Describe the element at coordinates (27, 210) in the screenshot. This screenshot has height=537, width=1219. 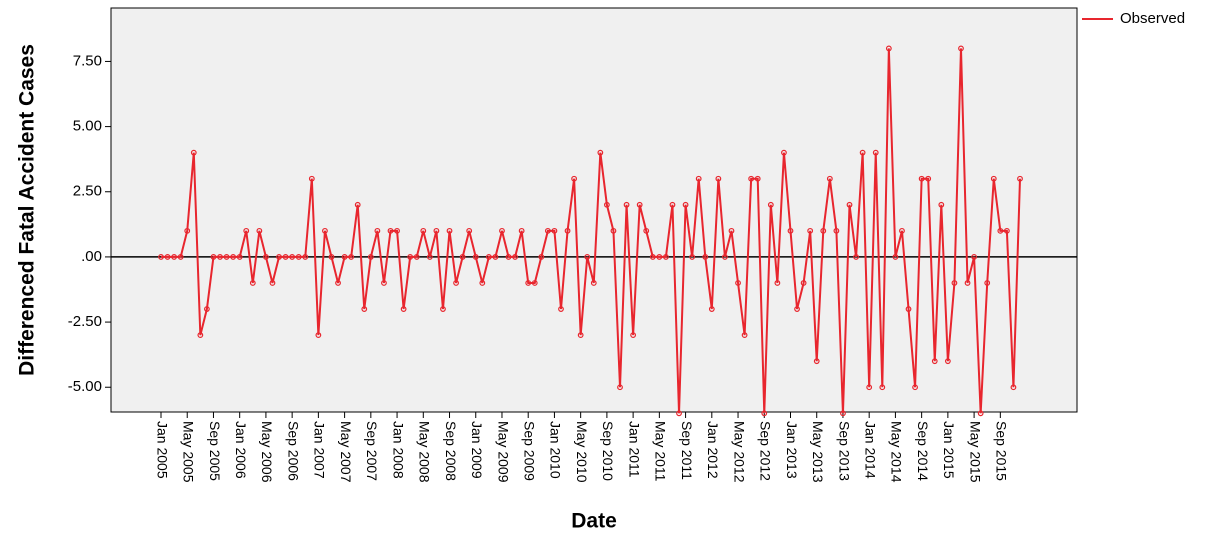
I see `y-axis-title: Differenced Fatal Accident Cases` at that location.